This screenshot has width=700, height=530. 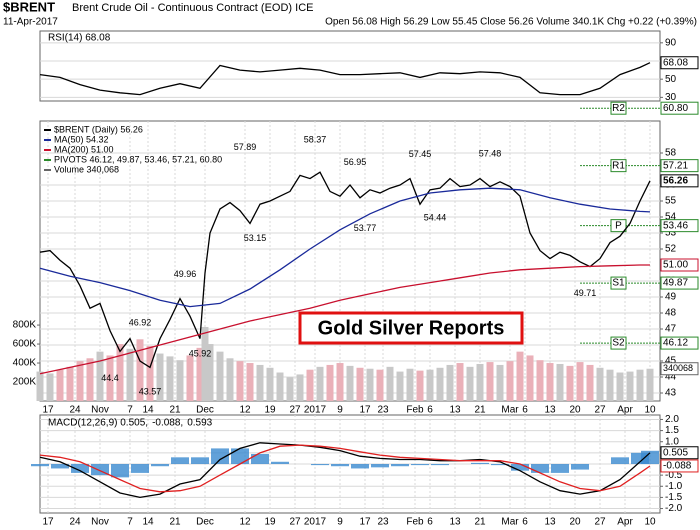 What do you see at coordinates (205, 410) in the screenshot?
I see `x-tick-label: Dec` at bounding box center [205, 410].